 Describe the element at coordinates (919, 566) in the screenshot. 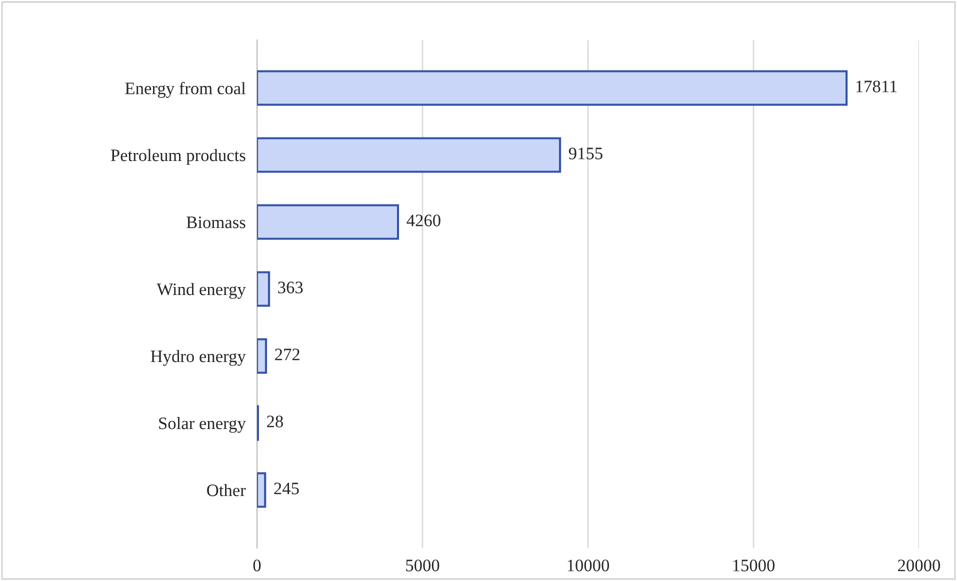

I see `x-tick-label: 20000` at that location.